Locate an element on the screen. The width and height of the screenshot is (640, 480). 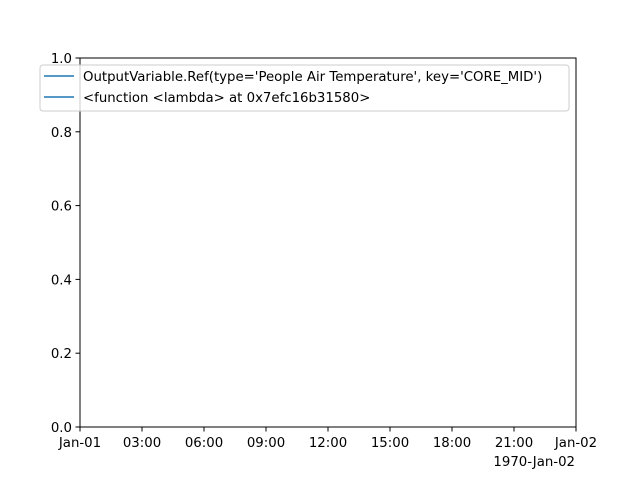
legend-box is located at coordinates (304, 88).